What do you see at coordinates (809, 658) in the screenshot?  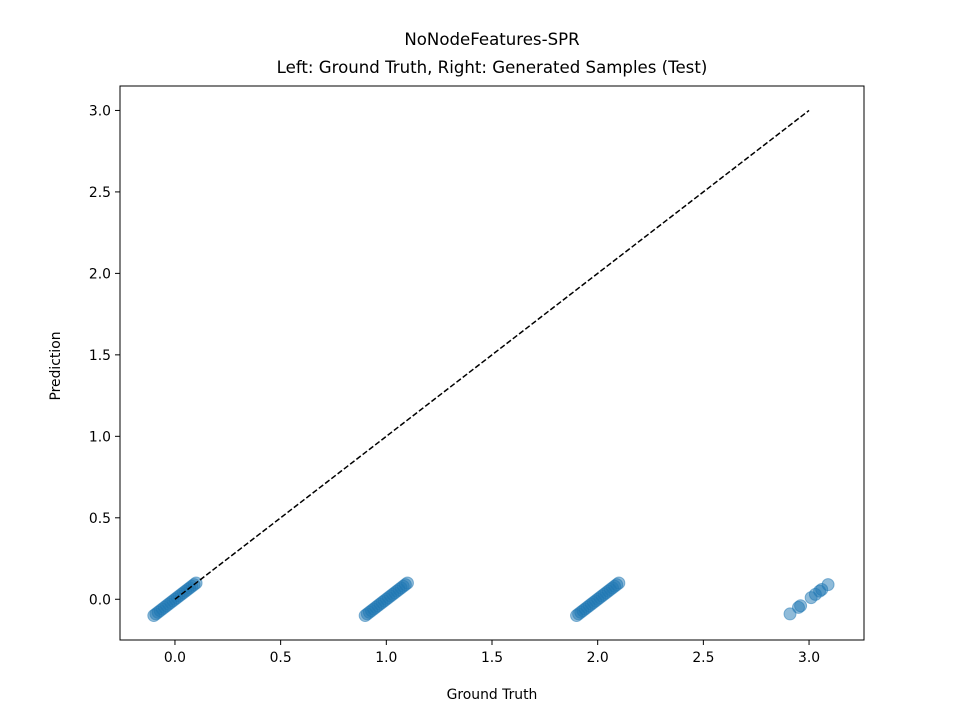 I see `x-tick-label: 3.0` at bounding box center [809, 658].